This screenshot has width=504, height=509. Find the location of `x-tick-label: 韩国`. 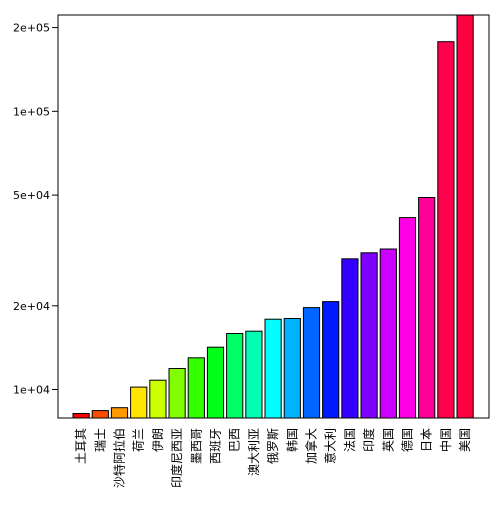

x-tick-label: 韩国 is located at coordinates (291, 440).